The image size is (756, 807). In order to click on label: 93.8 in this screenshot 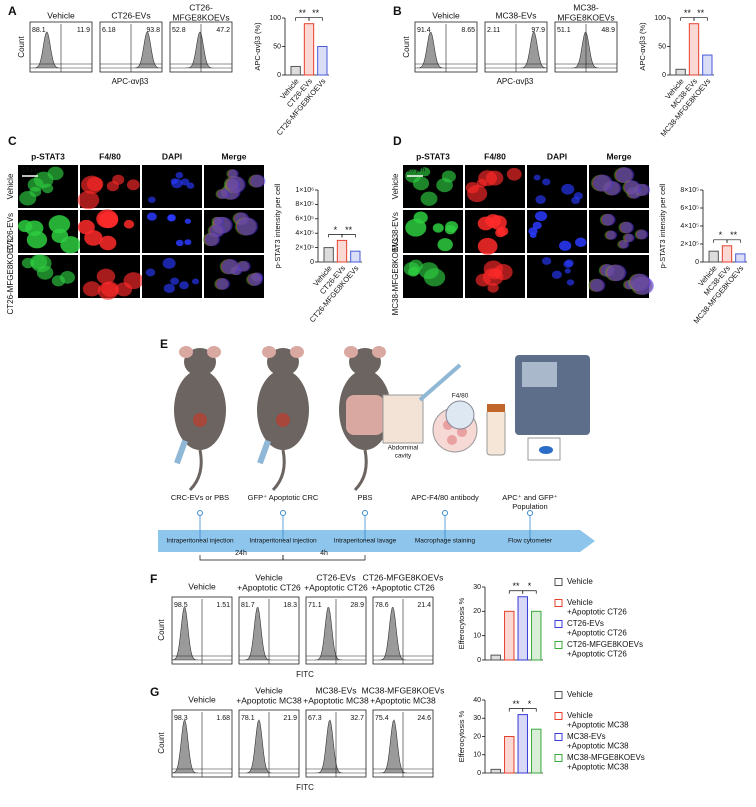, I will do `click(153, 30)`.